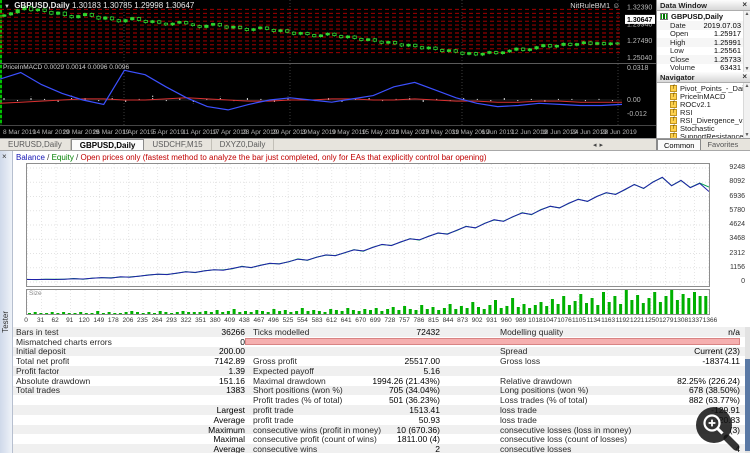 This screenshot has width=750, height=453. What do you see at coordinates (298, 390) in the screenshot?
I see `report-label: Short positions (won %)` at bounding box center [298, 390].